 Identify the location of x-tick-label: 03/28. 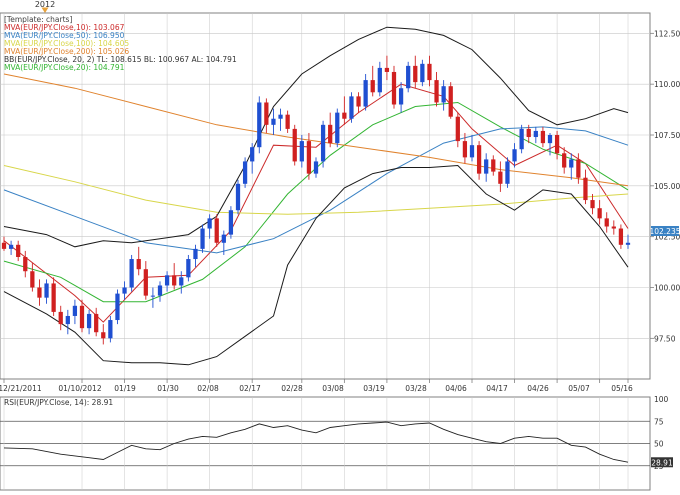
(416, 388).